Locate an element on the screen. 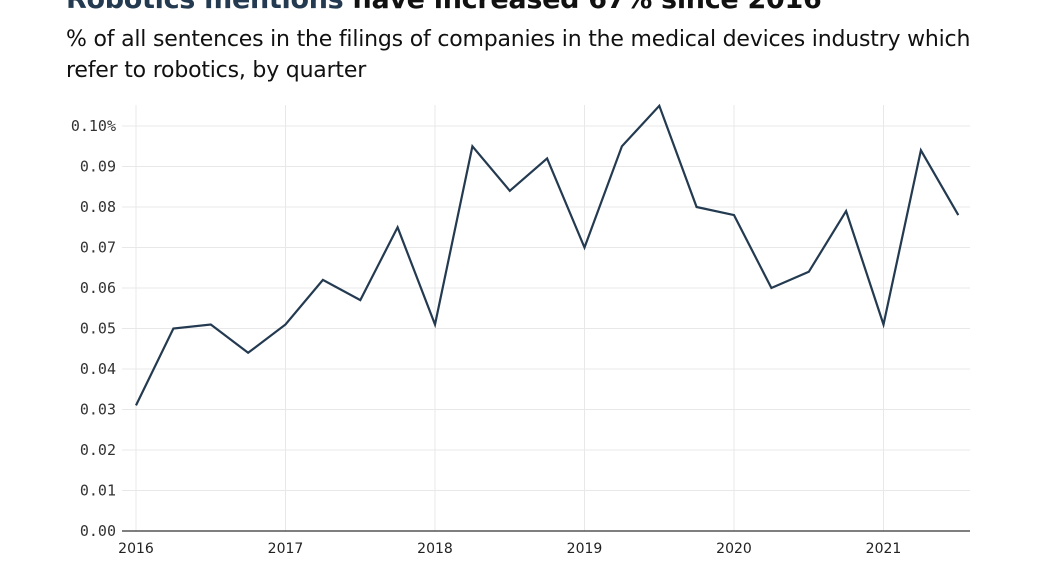 Image resolution: width=1038 pixels, height=570 pixels. y-tick-label: 0.09 is located at coordinates (98, 167).